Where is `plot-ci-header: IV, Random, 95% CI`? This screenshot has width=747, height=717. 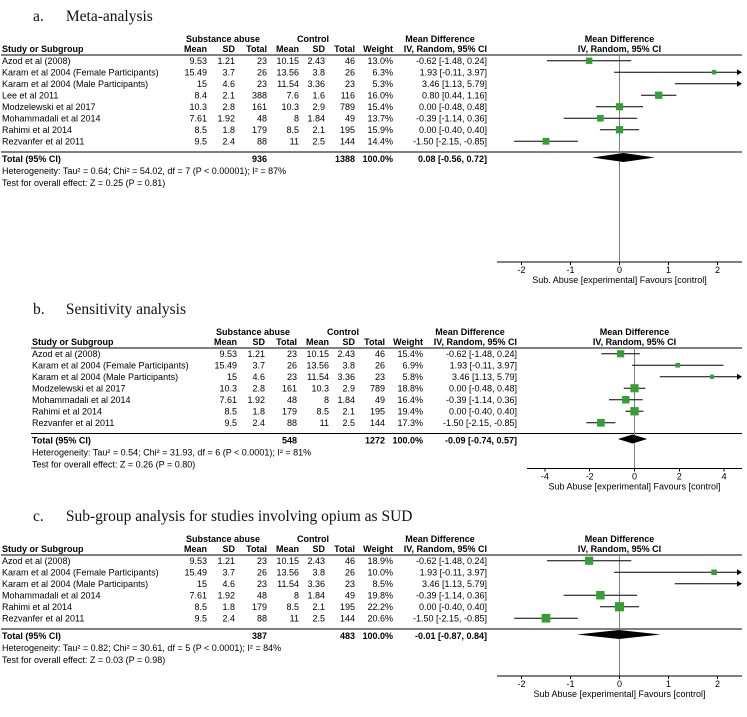
plot-ci-header: IV, Random, 95% CI is located at coordinates (634, 342).